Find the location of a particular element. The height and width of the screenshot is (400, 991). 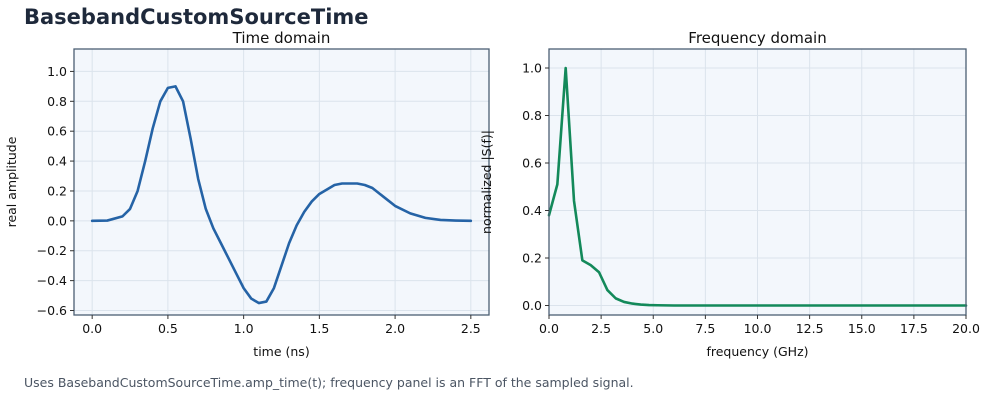

freq-xtick-label: 7.5 is located at coordinates (705, 328).